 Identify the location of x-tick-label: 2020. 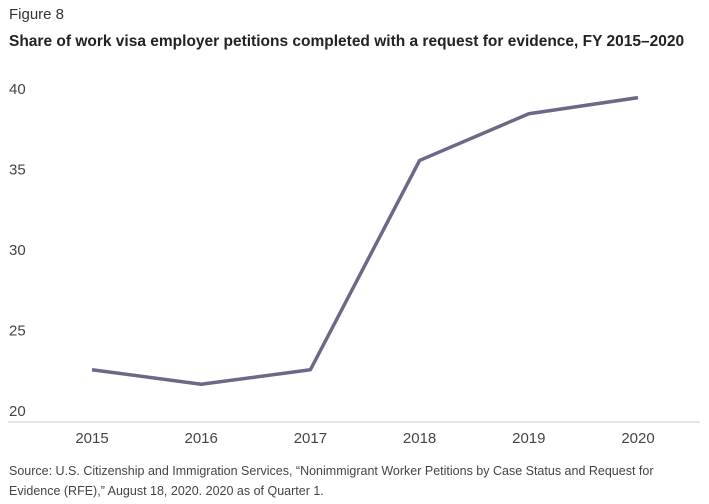
(637, 438).